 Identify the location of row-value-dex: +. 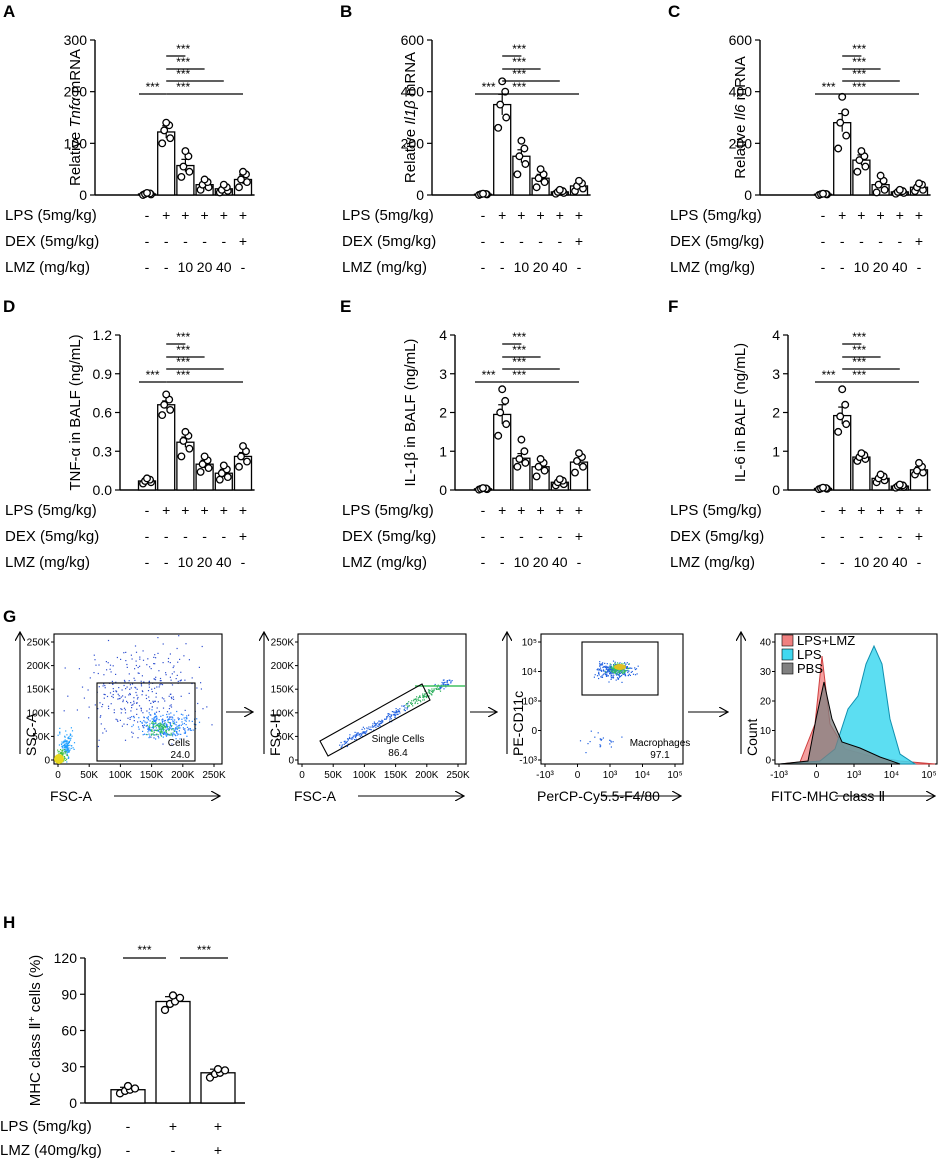
(579, 241).